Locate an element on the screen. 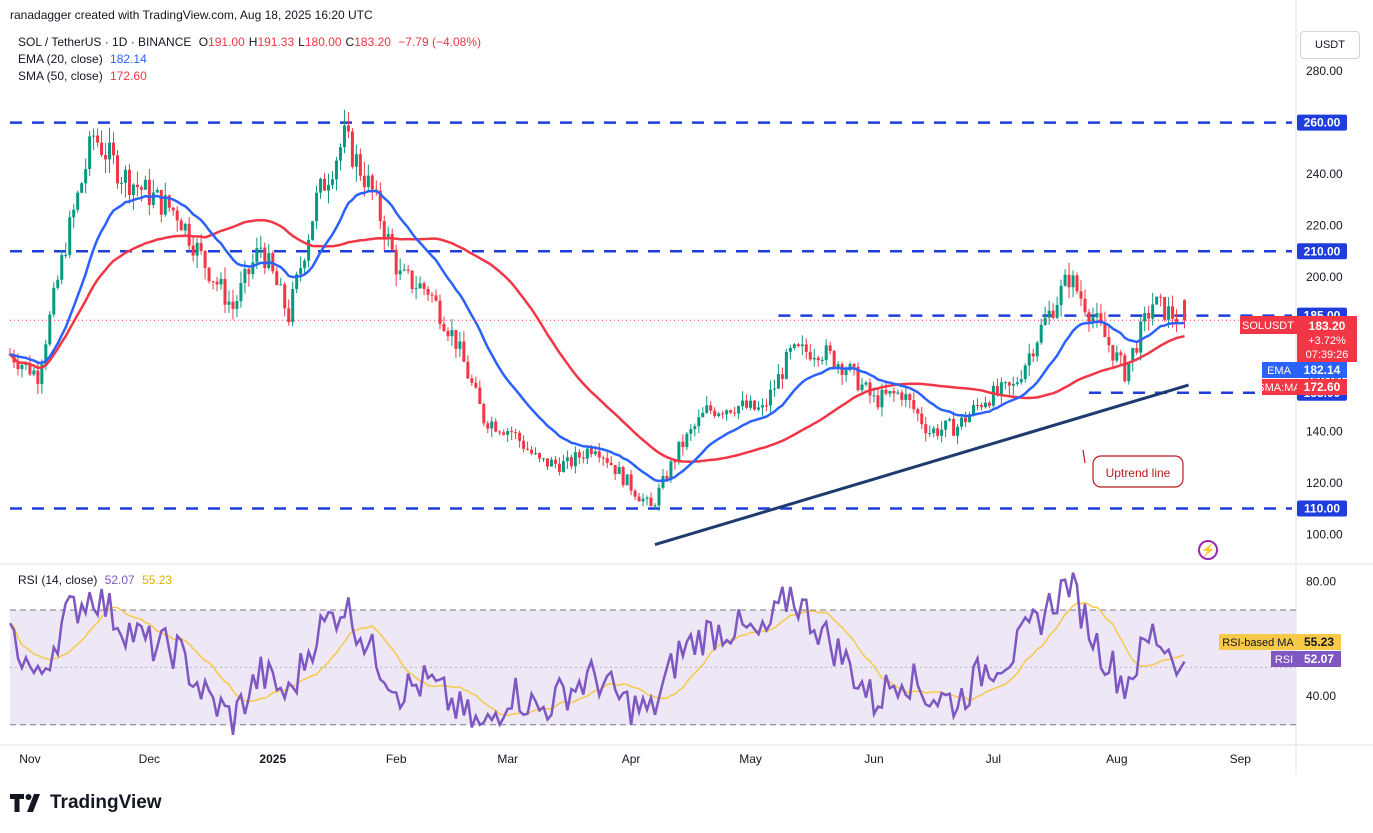 This screenshot has width=1373, height=833. flash-icon: ⚡ is located at coordinates (1208, 550).